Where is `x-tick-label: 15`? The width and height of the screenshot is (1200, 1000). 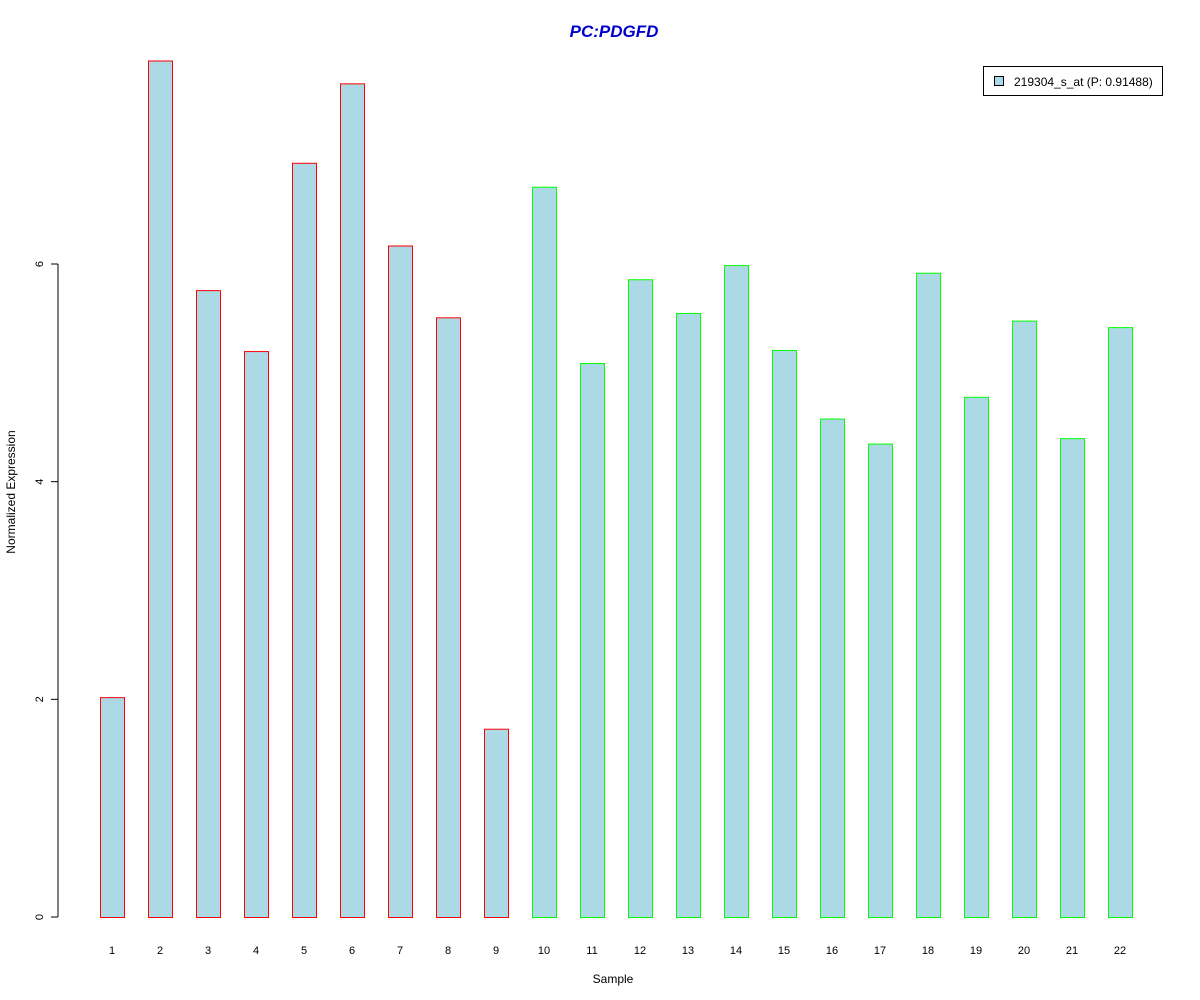
x-tick-label: 15 is located at coordinates (784, 951).